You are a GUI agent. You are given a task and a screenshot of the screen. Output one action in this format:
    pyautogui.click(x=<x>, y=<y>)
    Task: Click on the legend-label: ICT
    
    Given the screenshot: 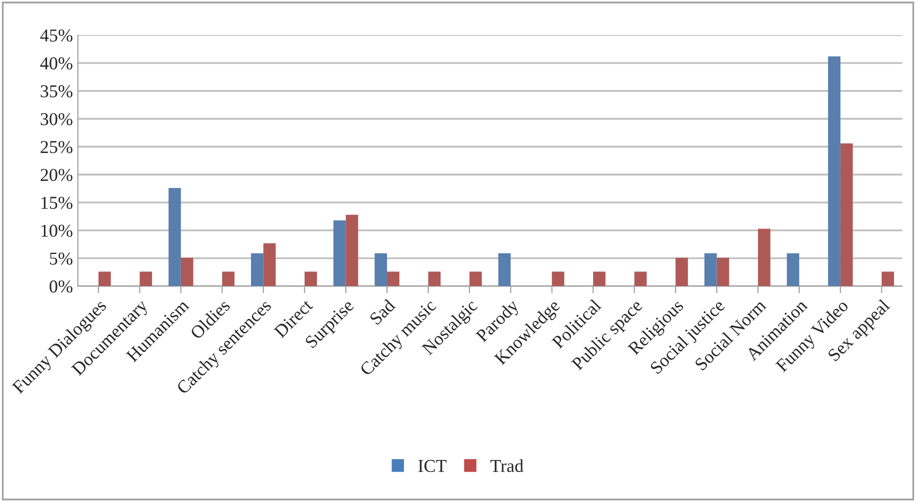 What is the action you would take?
    pyautogui.click(x=432, y=466)
    